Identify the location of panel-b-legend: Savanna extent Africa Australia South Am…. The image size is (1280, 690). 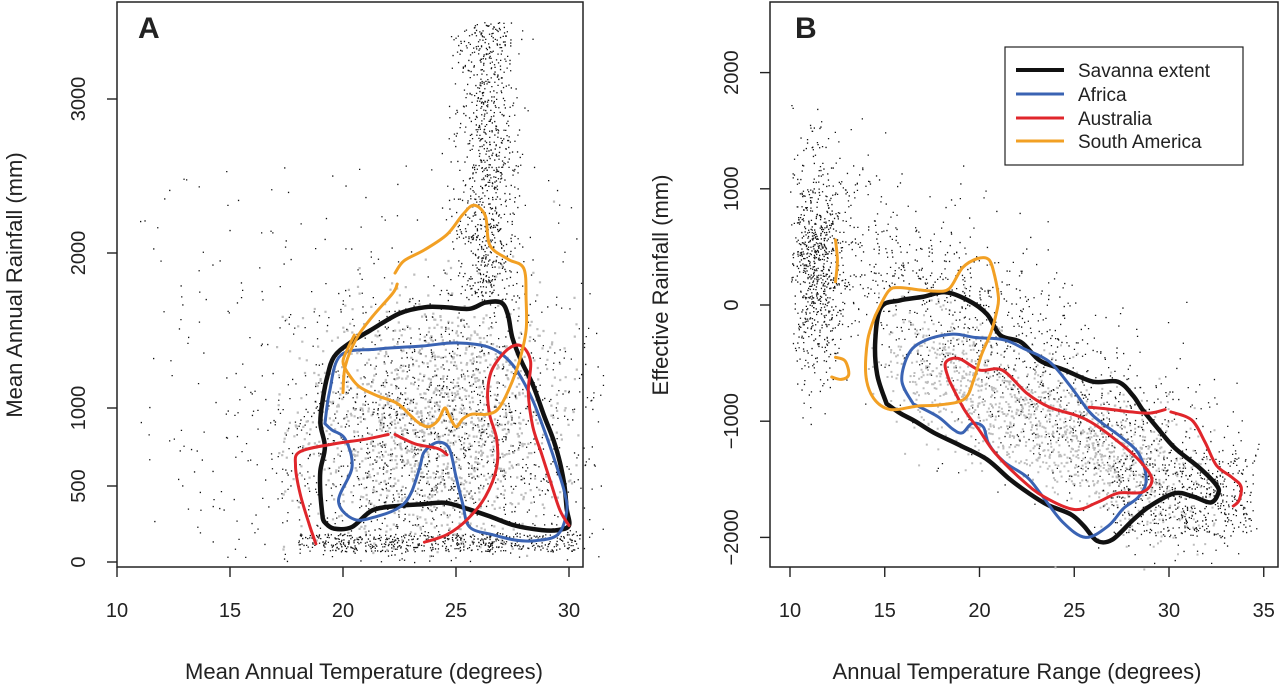
(1124, 106).